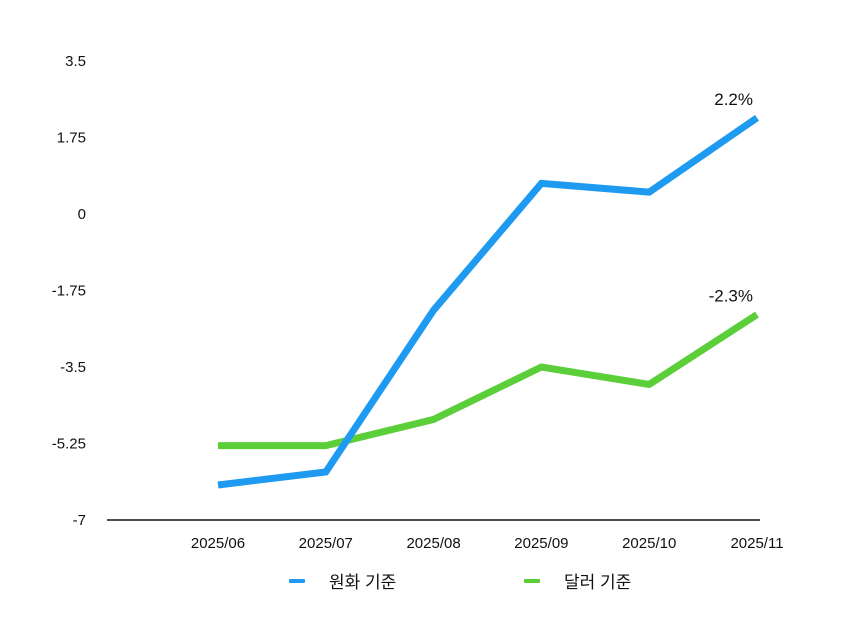 This screenshot has width=860, height=630. Describe the element at coordinates (75, 61) in the screenshot. I see `y-tick-label: 3.5` at that location.